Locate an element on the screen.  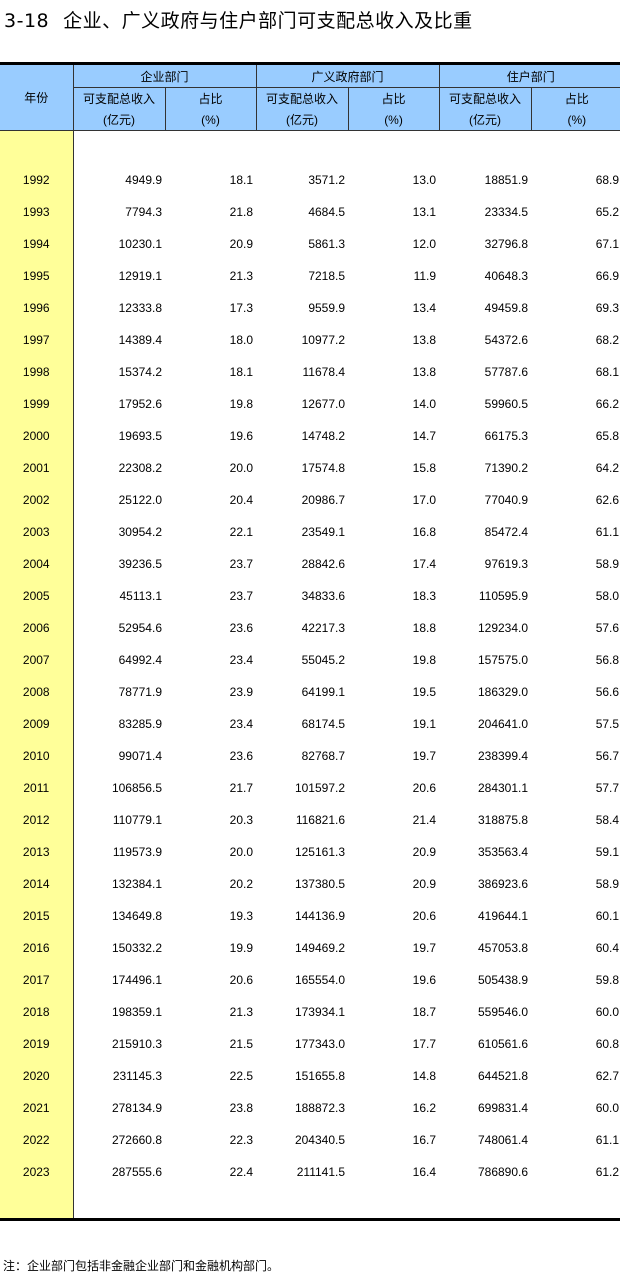
enterprise-income-cell: 198359.1 is located at coordinates (136, 1012).